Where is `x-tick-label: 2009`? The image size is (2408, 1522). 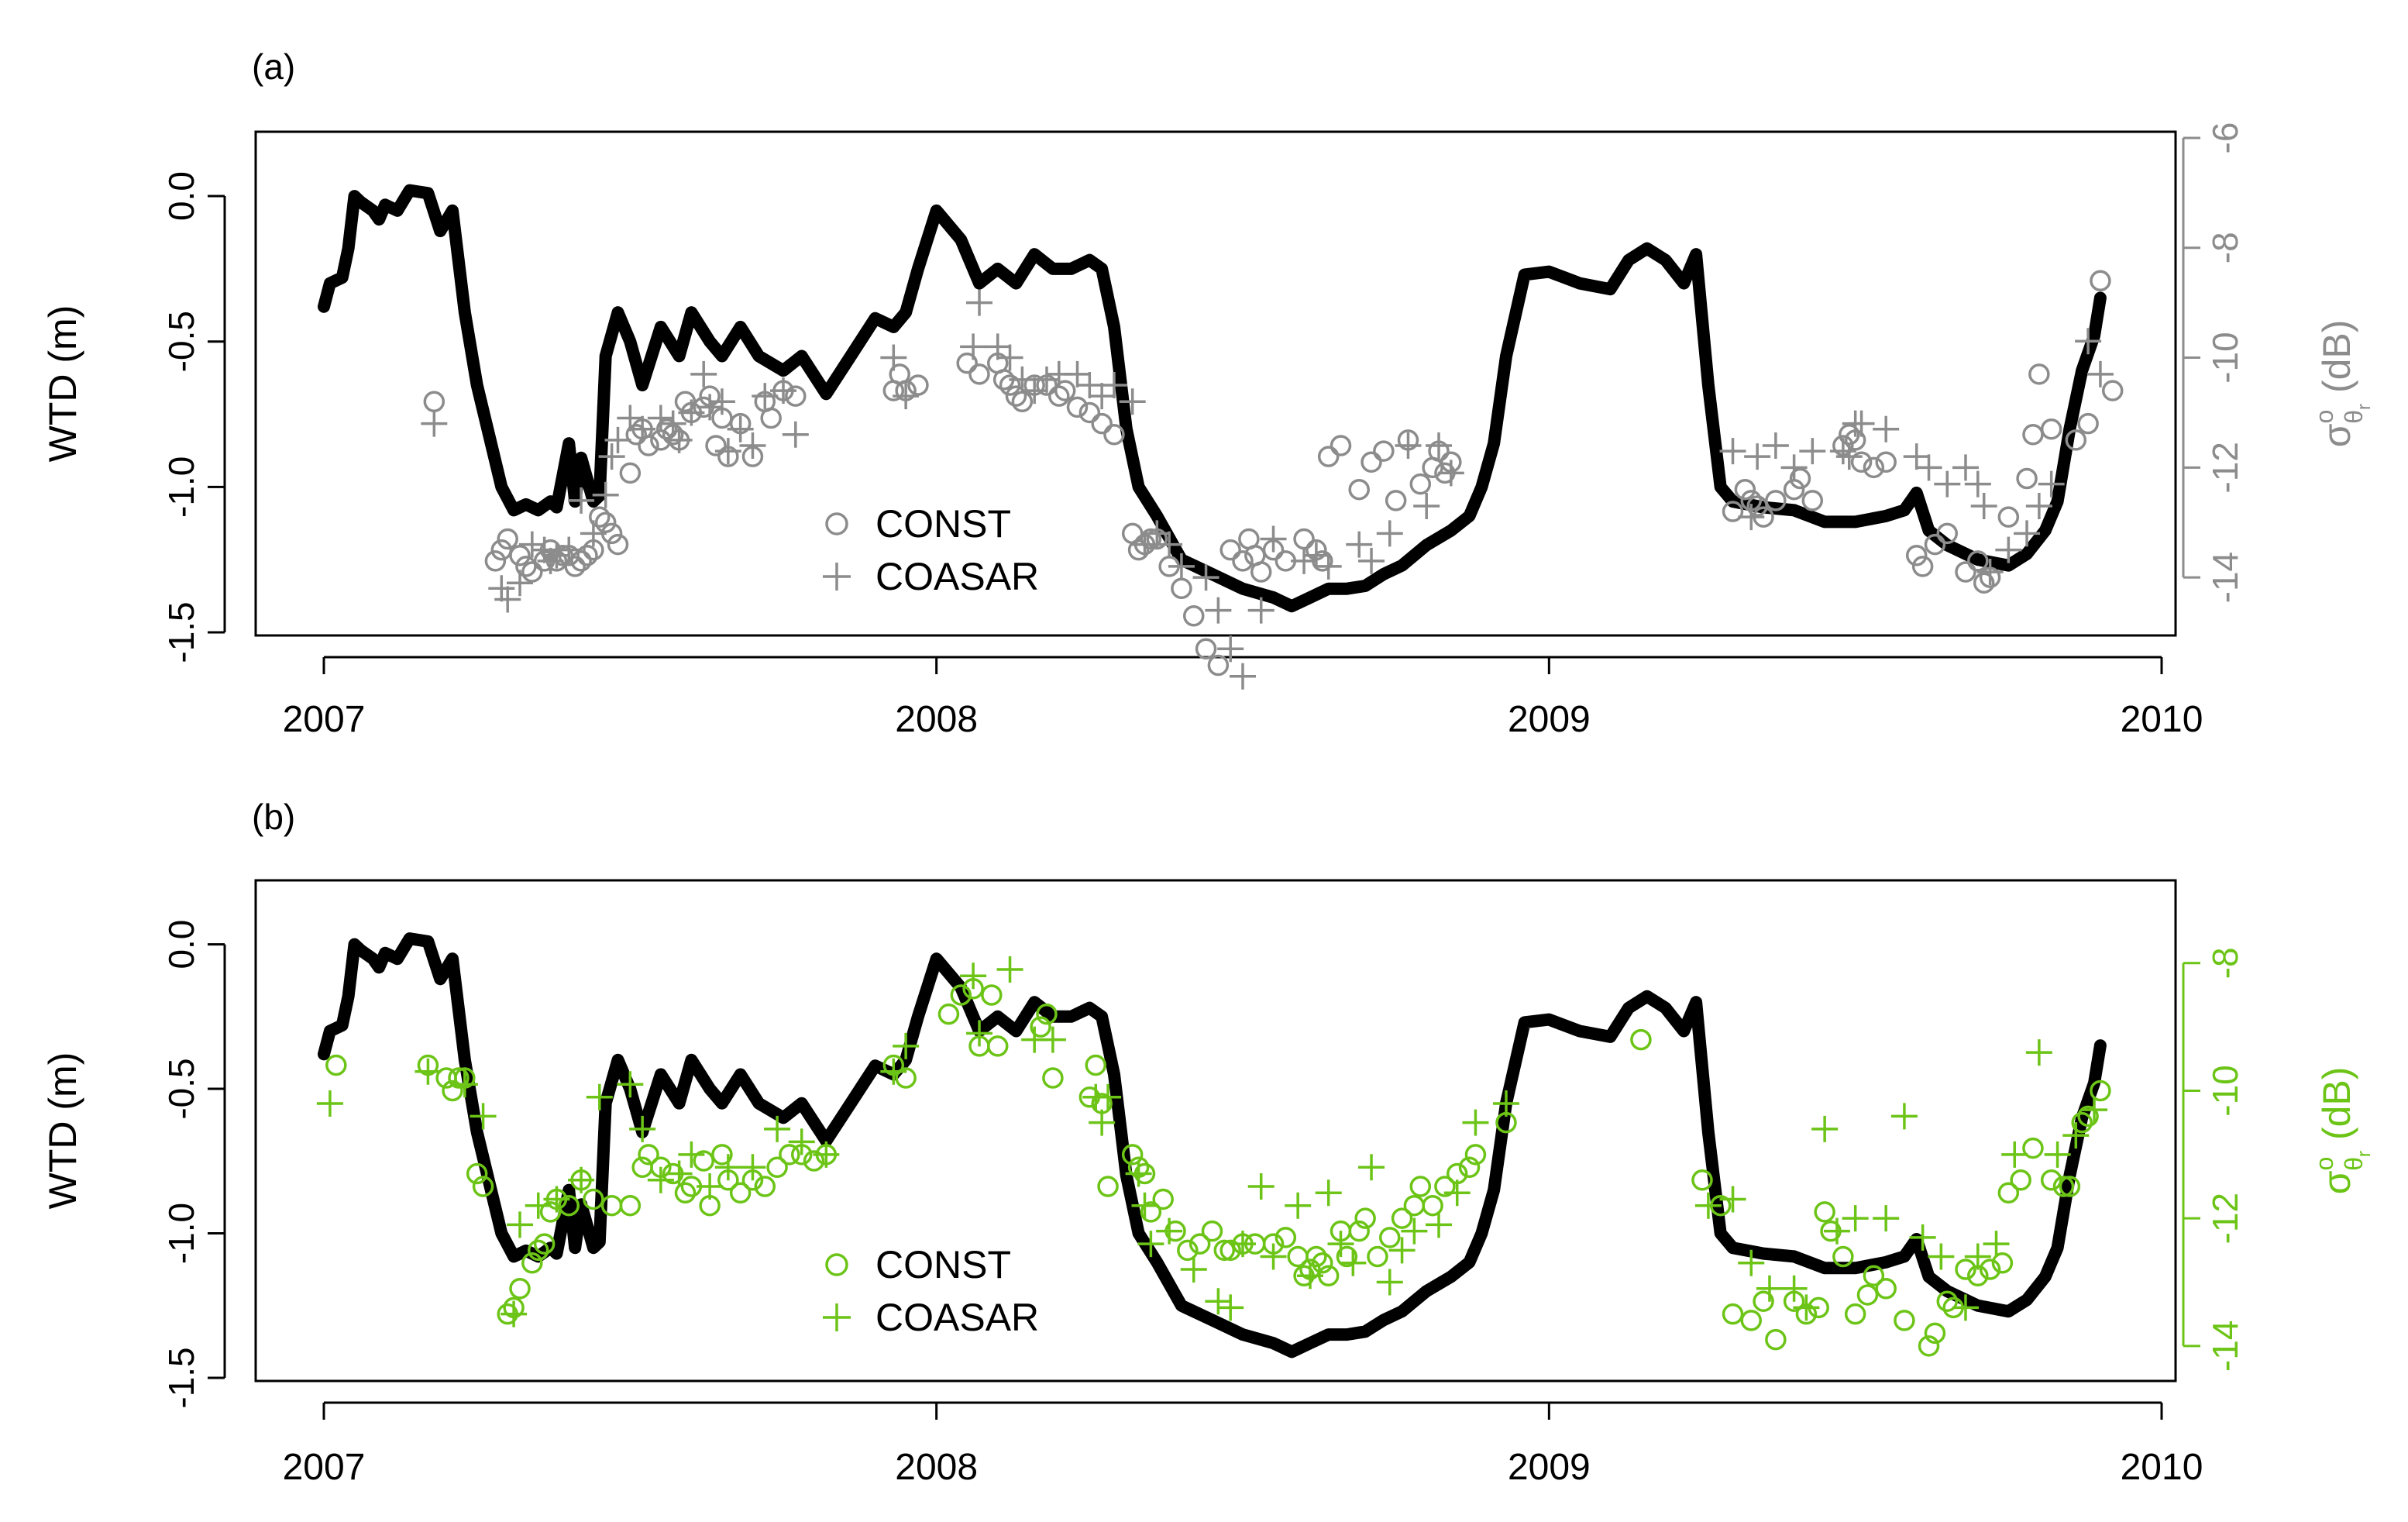 x-tick-label: 2009 is located at coordinates (1549, 1467).